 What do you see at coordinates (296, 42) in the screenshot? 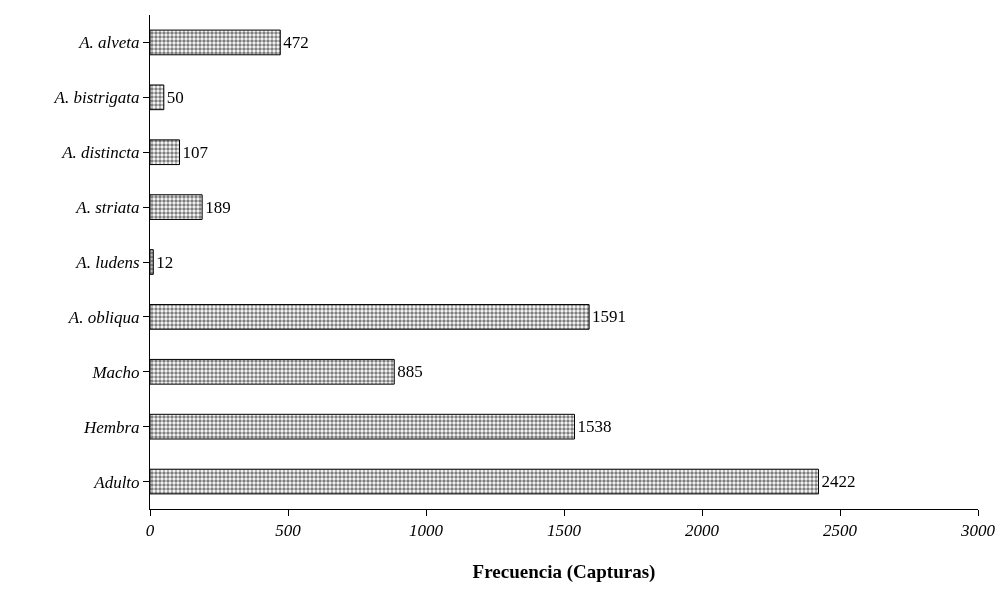
I see `data-label: 472` at bounding box center [296, 42].